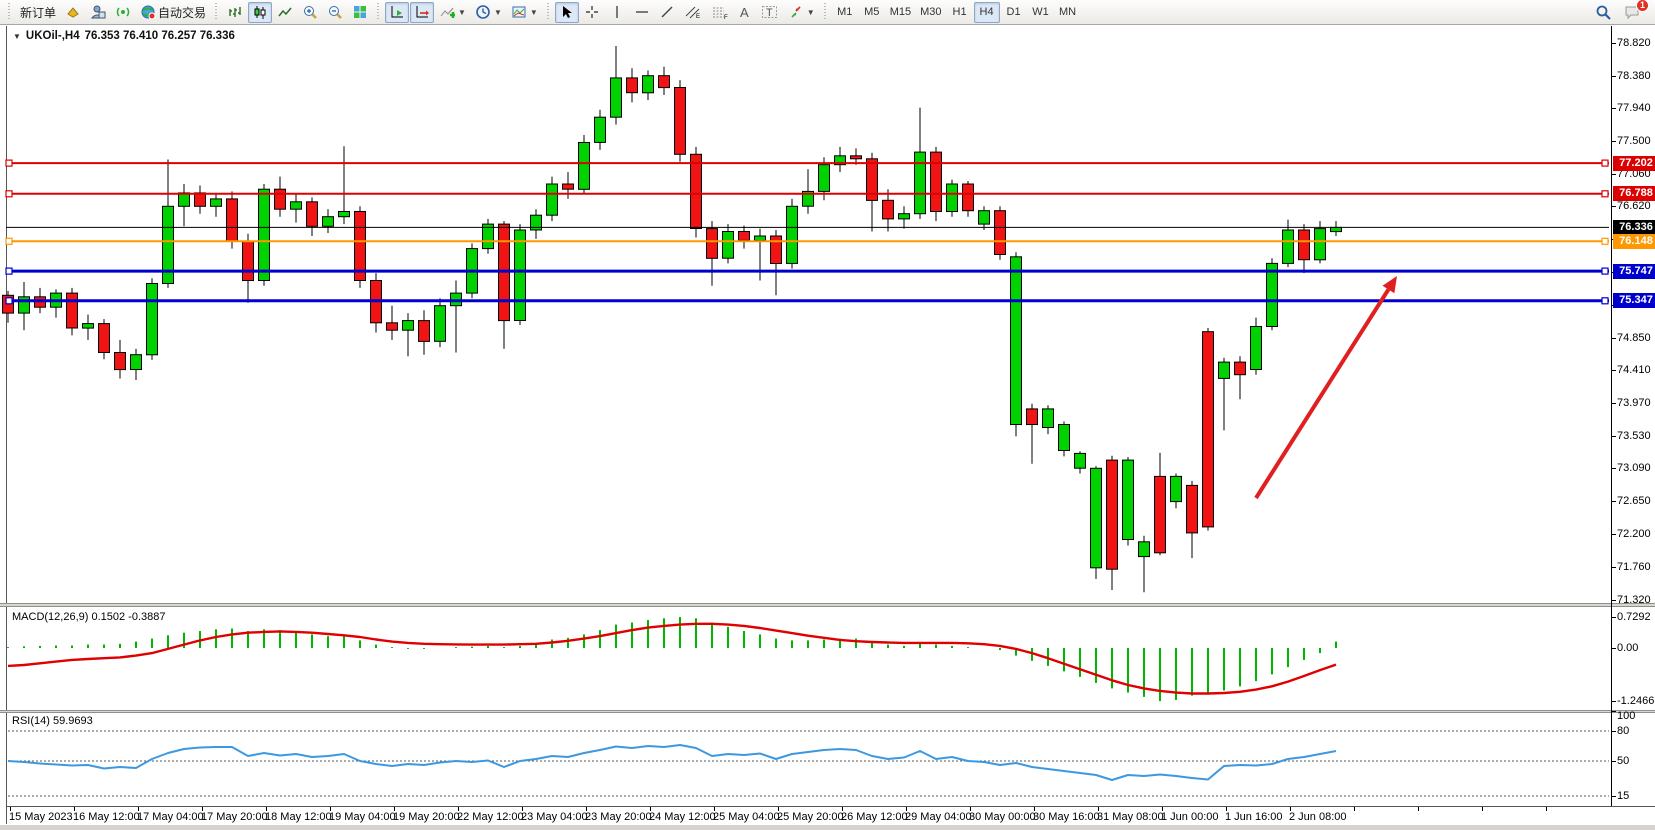  I want to click on periods-clock-button: ▼, so click(488, 12).